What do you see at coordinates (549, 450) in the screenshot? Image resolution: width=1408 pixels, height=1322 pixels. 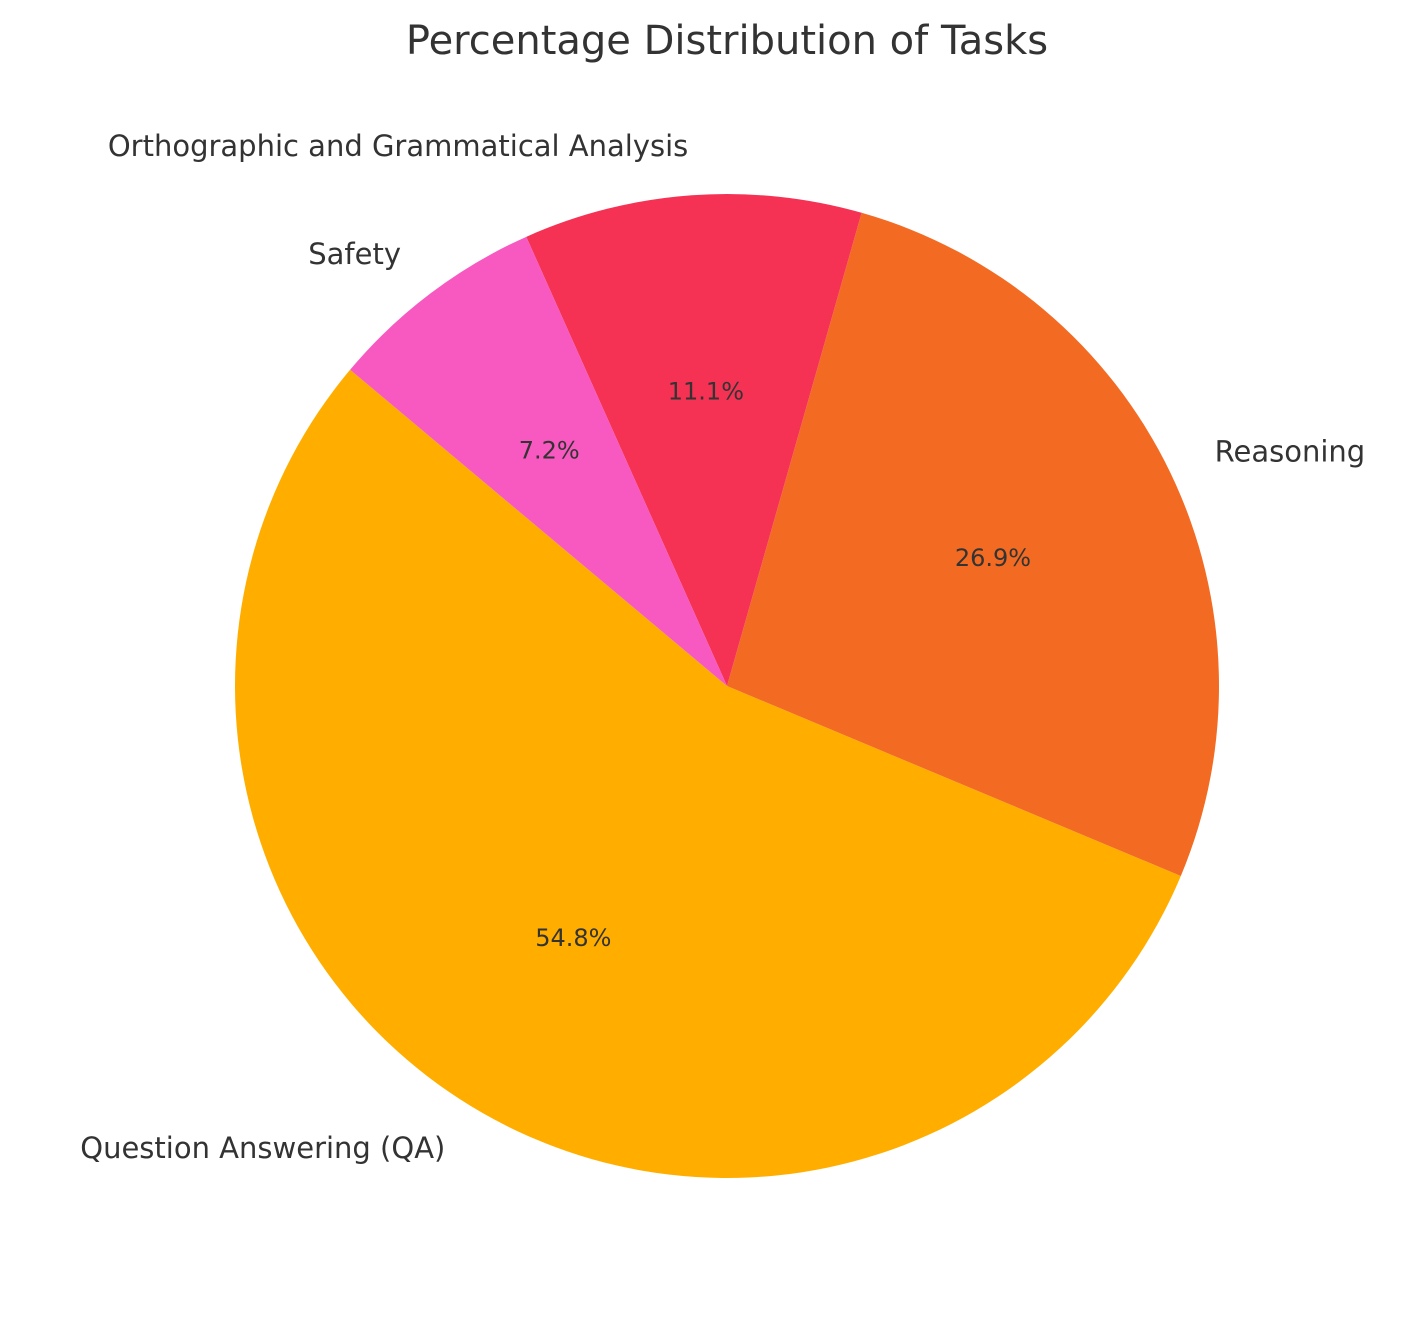 I see `slice-percent-label-3: 7.2%` at bounding box center [549, 450].